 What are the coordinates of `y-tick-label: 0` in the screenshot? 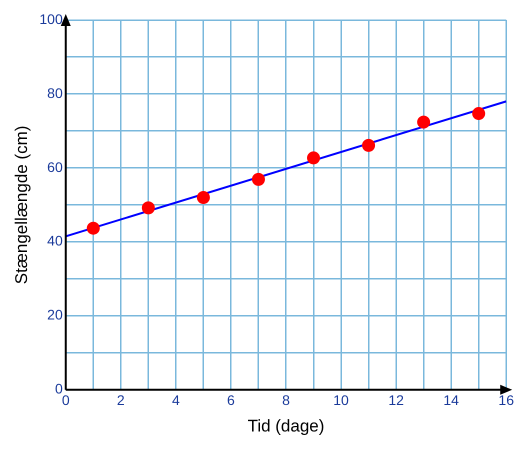 It's located at (58, 388).